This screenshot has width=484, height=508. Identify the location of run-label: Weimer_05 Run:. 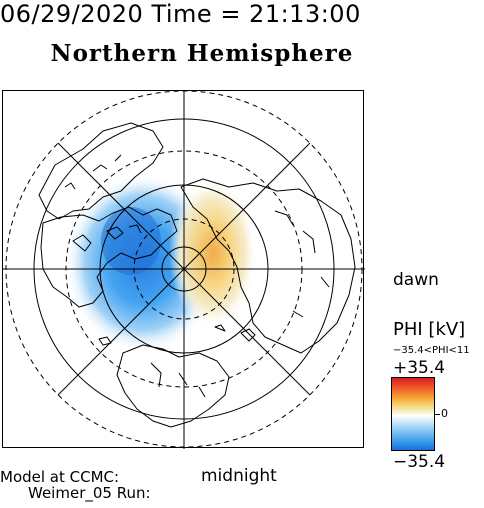
(89, 493).